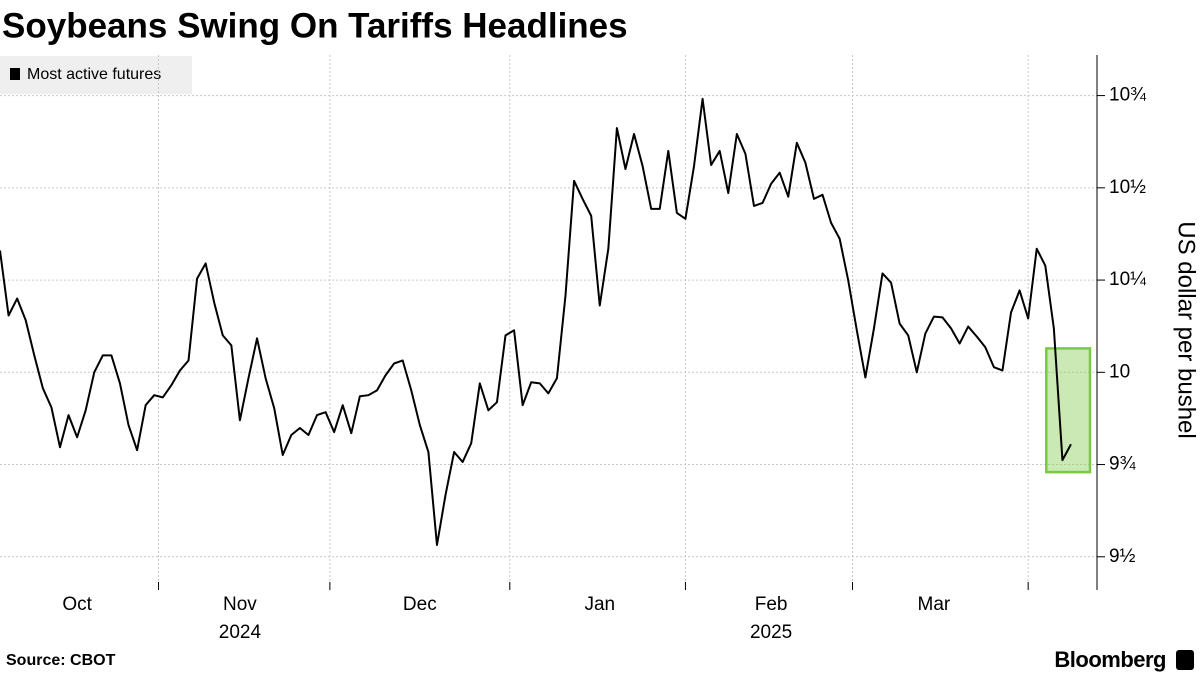  I want to click on x-tick-label: Oct, so click(77, 604).